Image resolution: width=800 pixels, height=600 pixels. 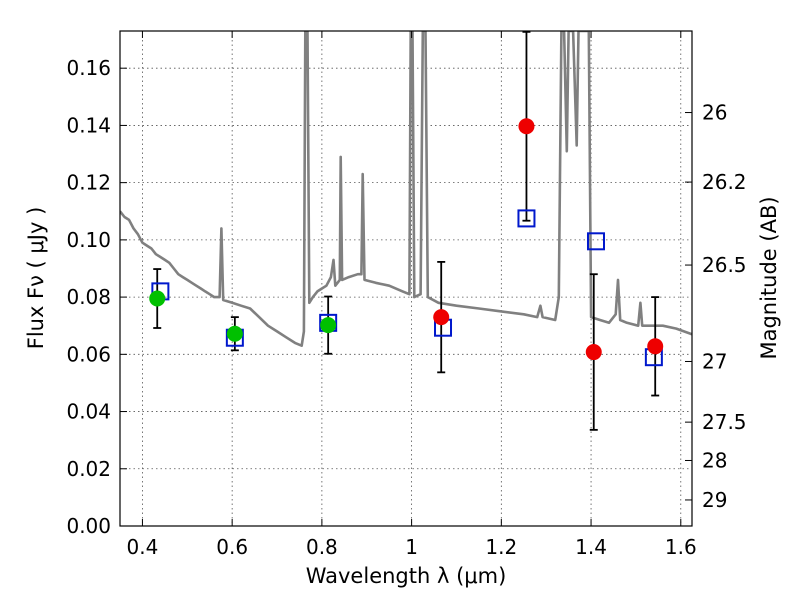 I want to click on y-axis-label: Flux Fν ( μJy ), so click(x=36, y=278).